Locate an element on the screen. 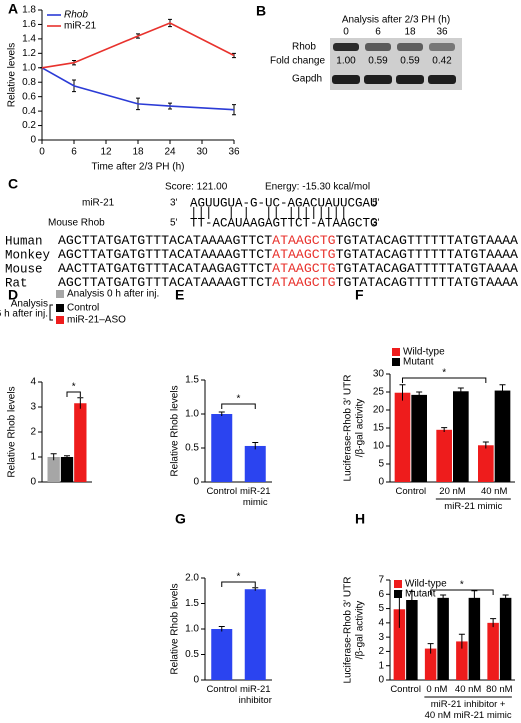 Image resolution: width=521 pixels, height=723 pixels. x-tick-label: 30 is located at coordinates (202, 152).